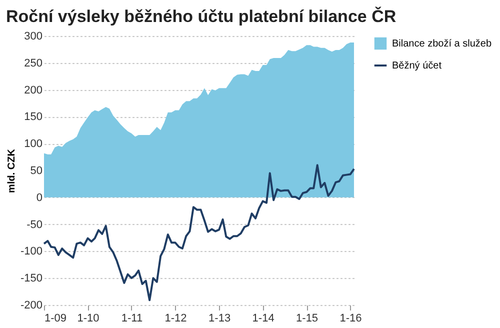  What do you see at coordinates (33, 36) in the screenshot?
I see `y-tick-label: 300` at bounding box center [33, 36].